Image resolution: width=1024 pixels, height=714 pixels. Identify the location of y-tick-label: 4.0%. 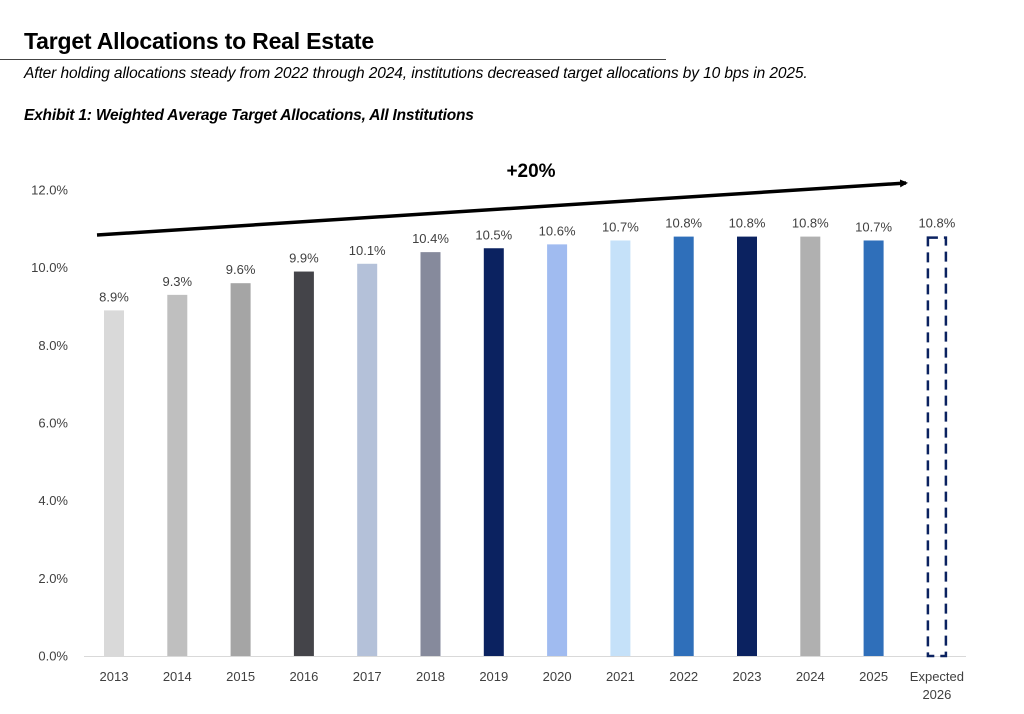
(53, 500).